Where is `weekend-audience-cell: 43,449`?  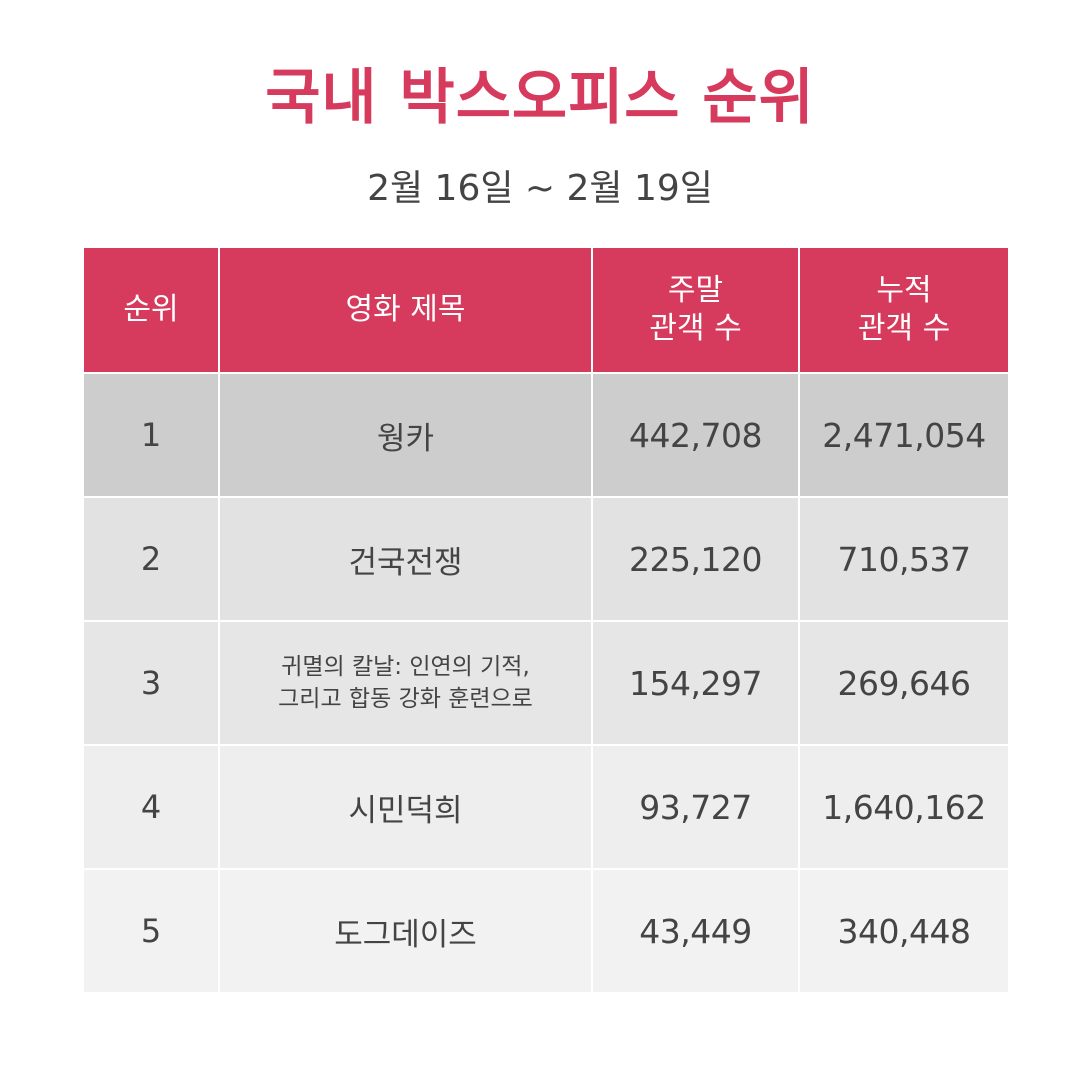
weekend-audience-cell: 43,449 is located at coordinates (696, 931).